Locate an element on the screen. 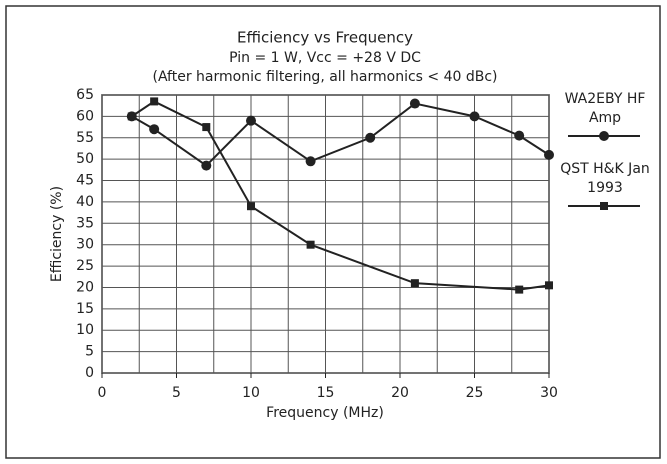 The image size is (667, 464). y-tick-label: 50 is located at coordinates (85, 159).